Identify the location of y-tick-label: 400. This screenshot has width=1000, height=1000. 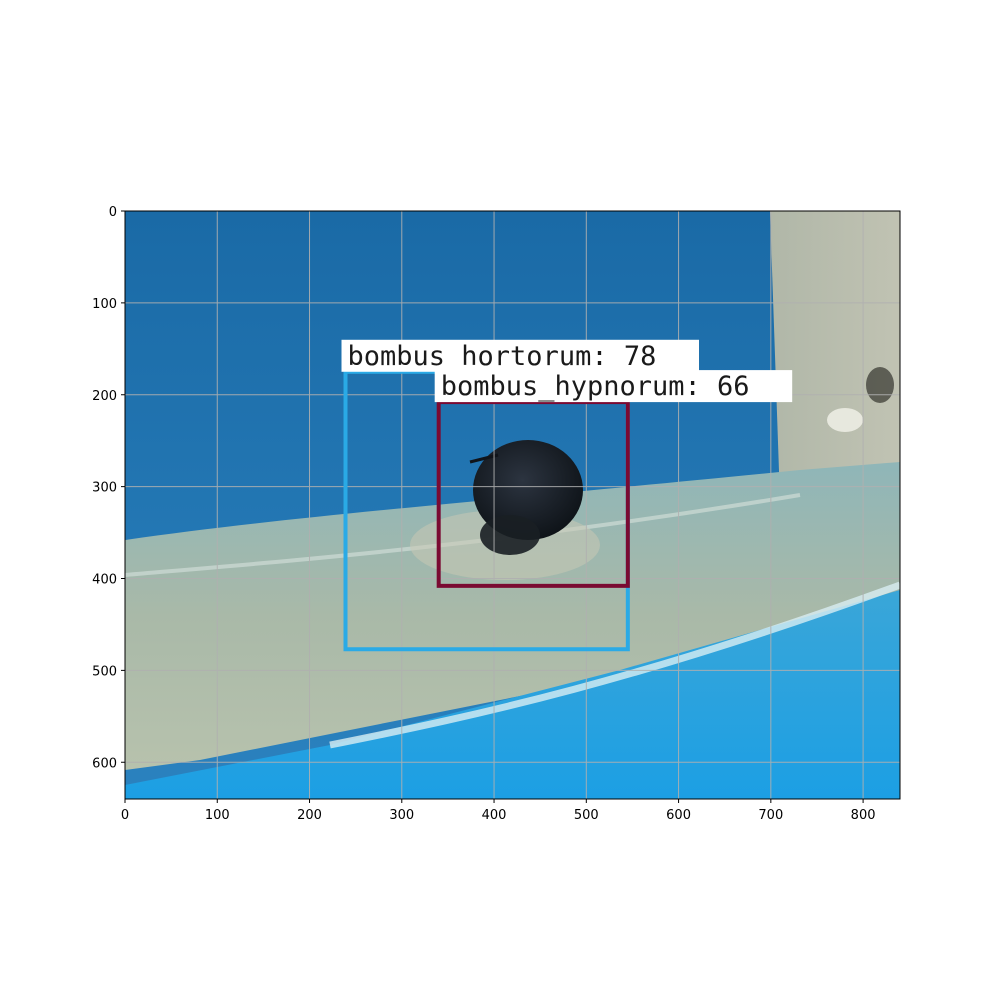
(104, 580).